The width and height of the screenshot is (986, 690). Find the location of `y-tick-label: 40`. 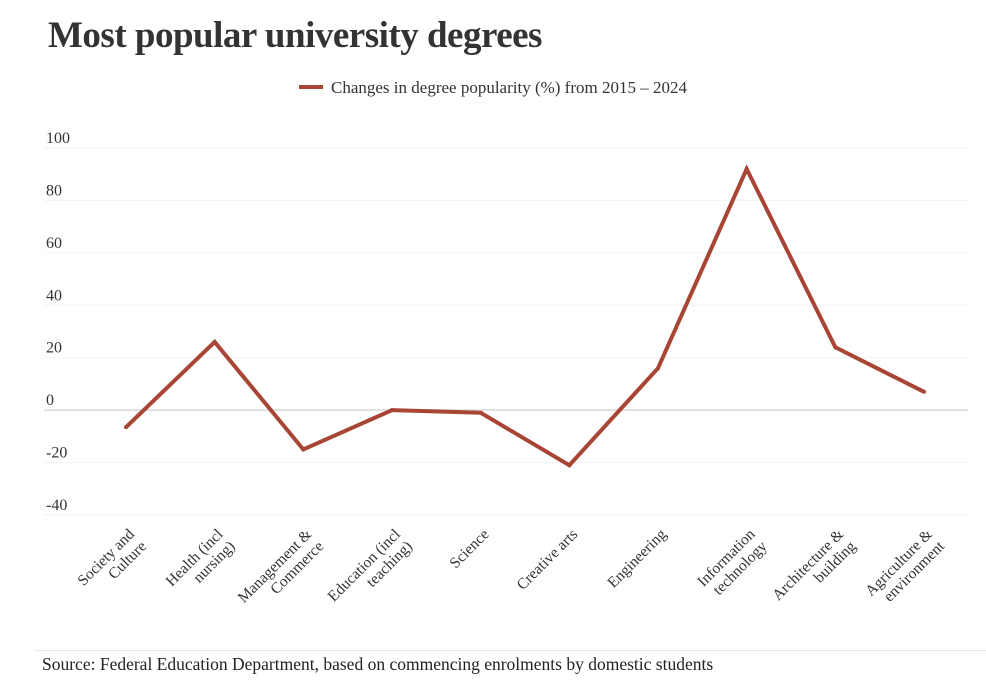

y-tick-label: 40 is located at coordinates (54, 295).